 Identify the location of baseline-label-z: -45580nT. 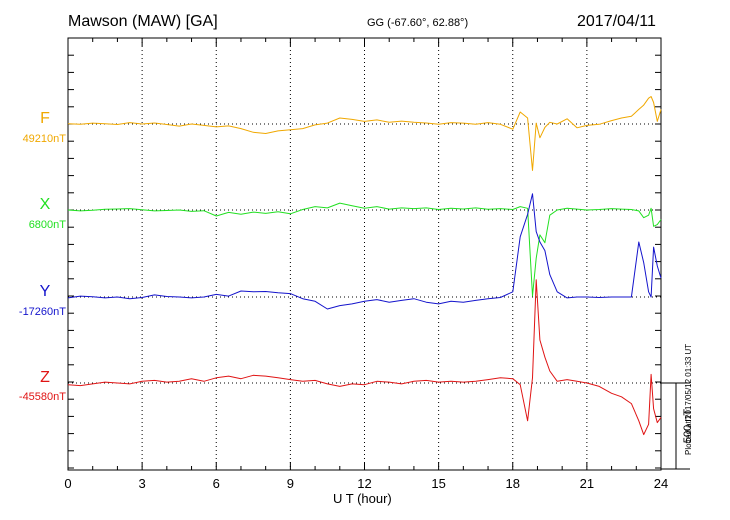
(42, 397).